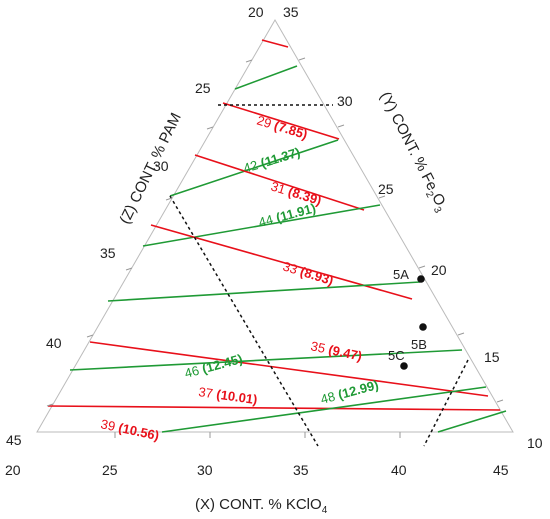 Image resolution: width=550 pixels, height=519 pixels. What do you see at coordinates (345, 101) in the screenshot?
I see `y-tick-30: 30` at bounding box center [345, 101].